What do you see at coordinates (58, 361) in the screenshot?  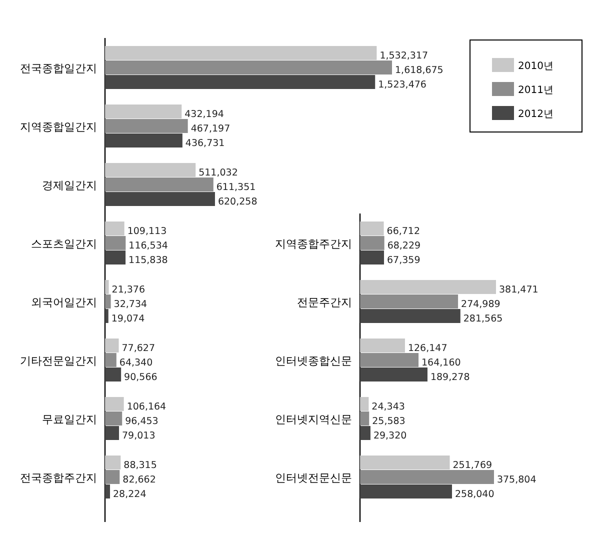 I see `y-tick-label: 기타전문일간지` at bounding box center [58, 361].